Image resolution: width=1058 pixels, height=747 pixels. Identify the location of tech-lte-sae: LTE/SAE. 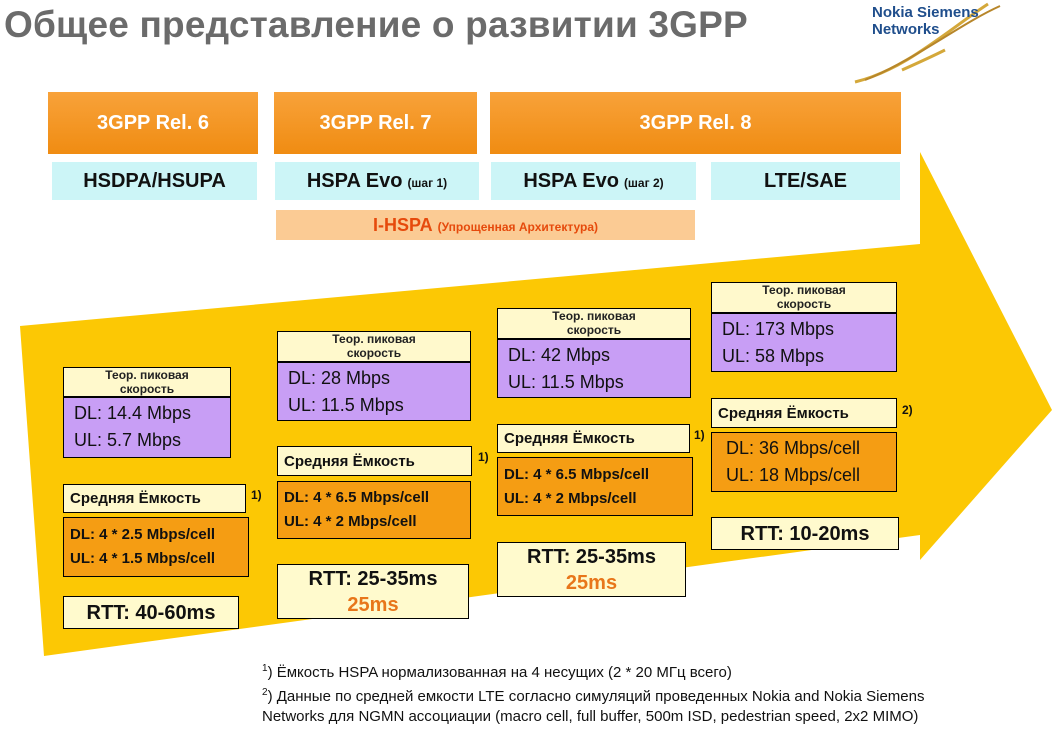
(805, 181).